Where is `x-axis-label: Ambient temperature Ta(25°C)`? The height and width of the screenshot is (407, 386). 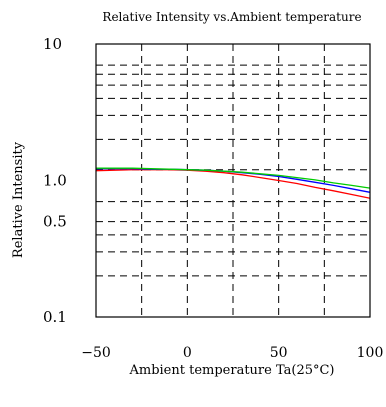 x-axis-label: Ambient temperature Ta(25°C) is located at coordinates (231, 370).